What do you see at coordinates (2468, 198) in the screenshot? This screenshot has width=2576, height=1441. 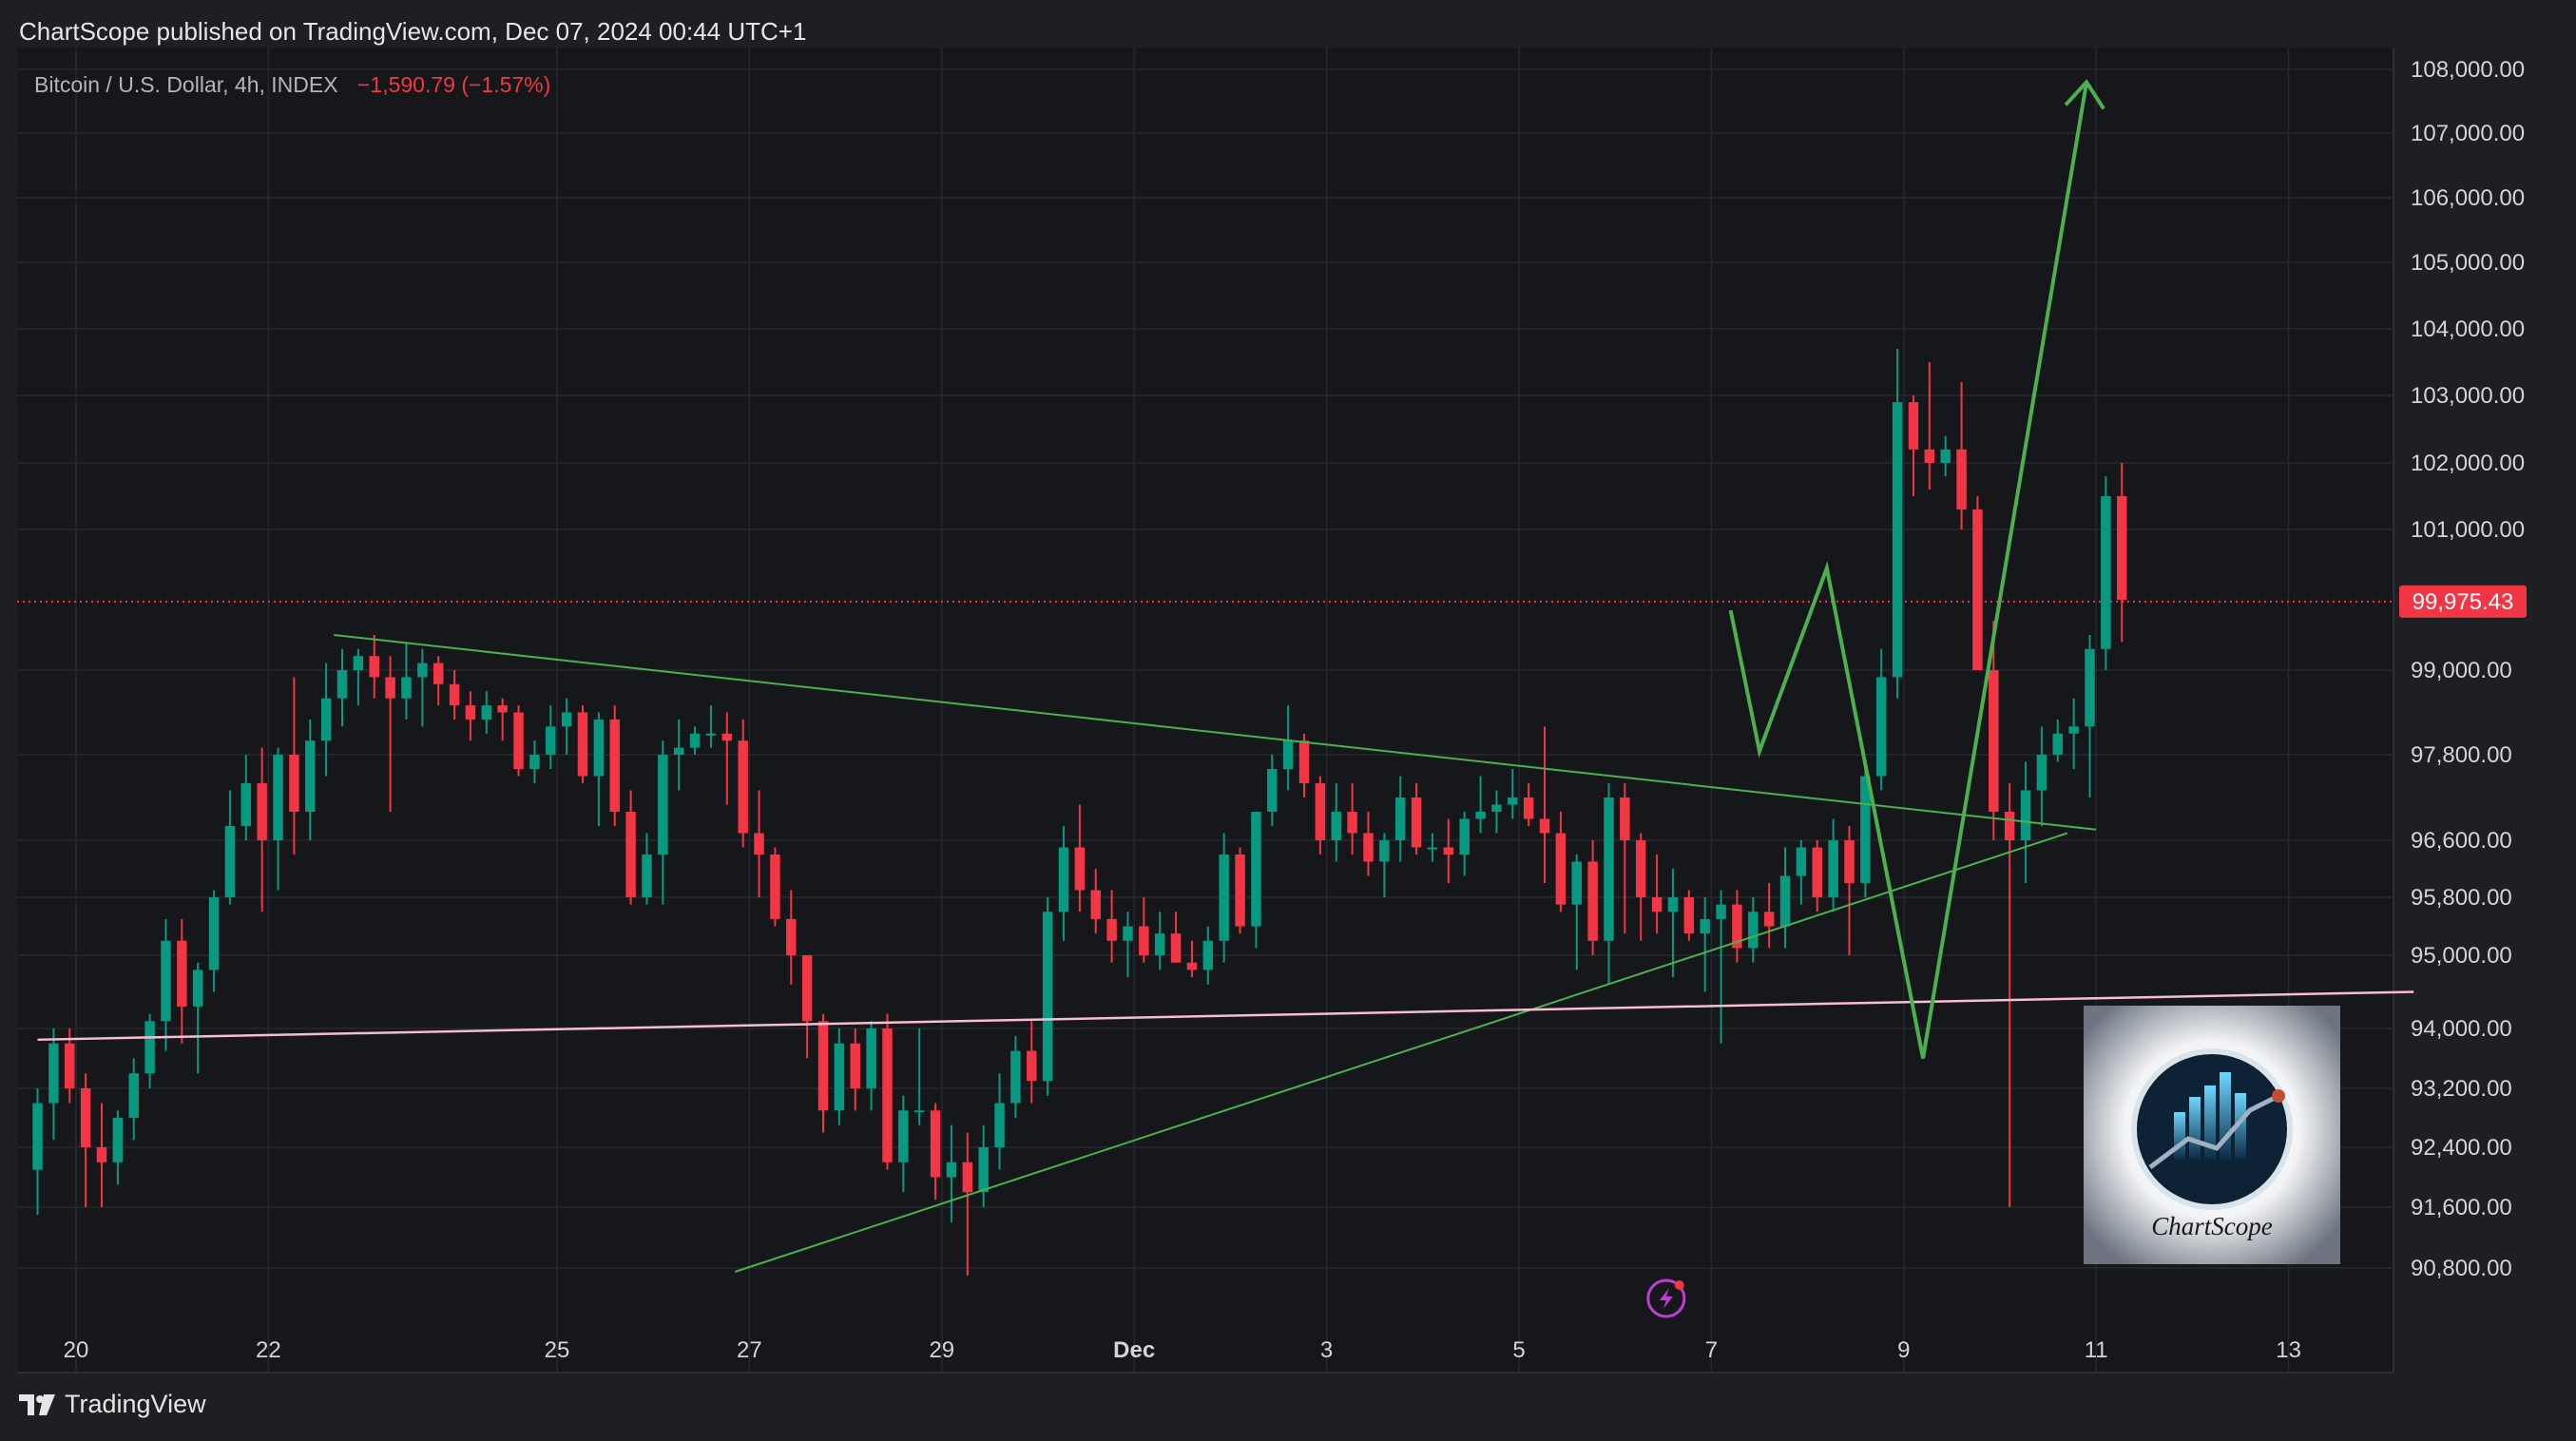 I see `y-tick-label: 106,000.00` at bounding box center [2468, 198].